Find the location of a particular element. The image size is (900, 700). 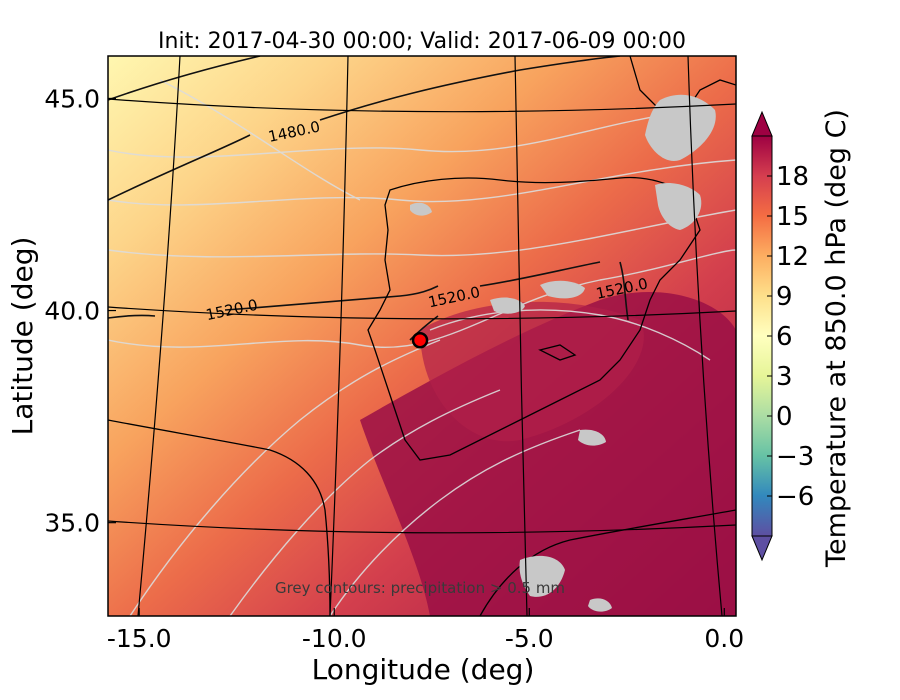

y-tick-label: 45.0 is located at coordinates (72, 98).